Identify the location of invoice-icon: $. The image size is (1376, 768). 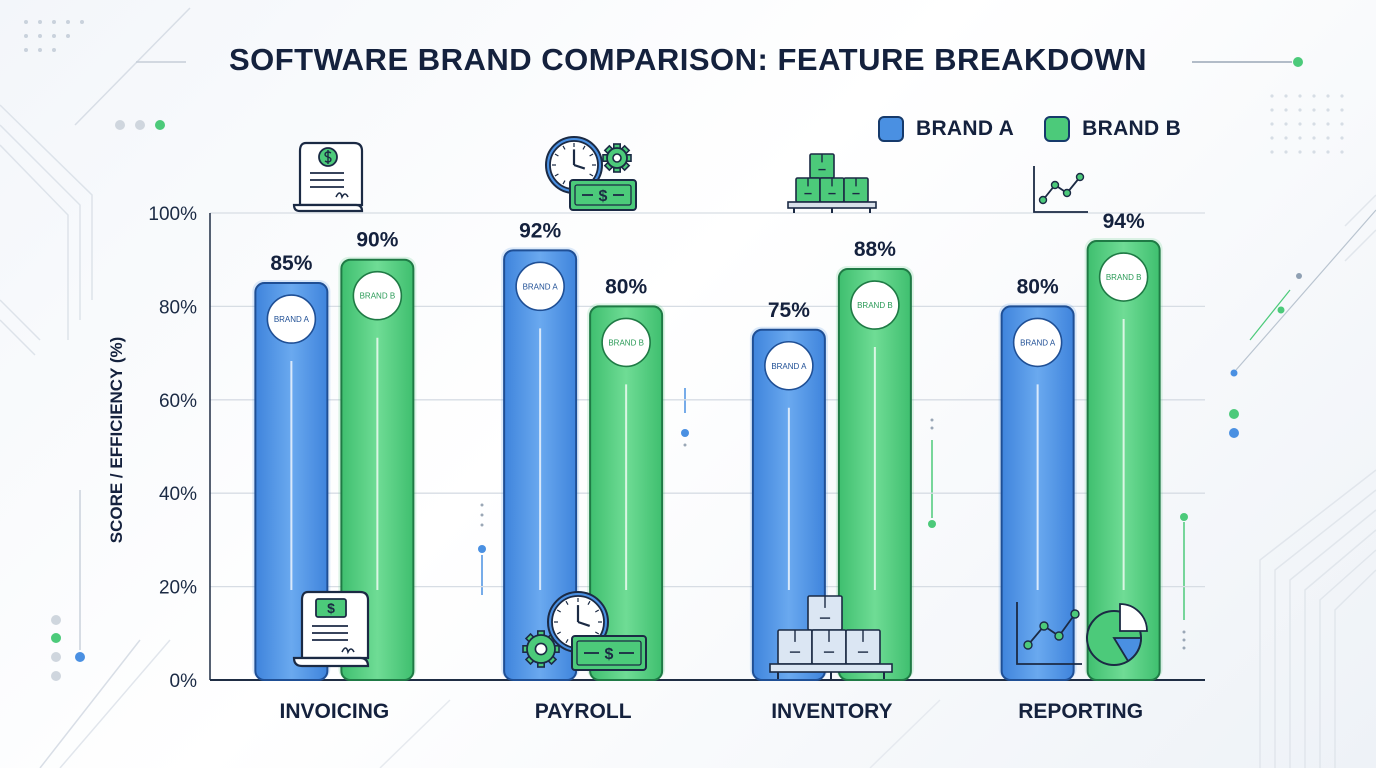
(331, 629).